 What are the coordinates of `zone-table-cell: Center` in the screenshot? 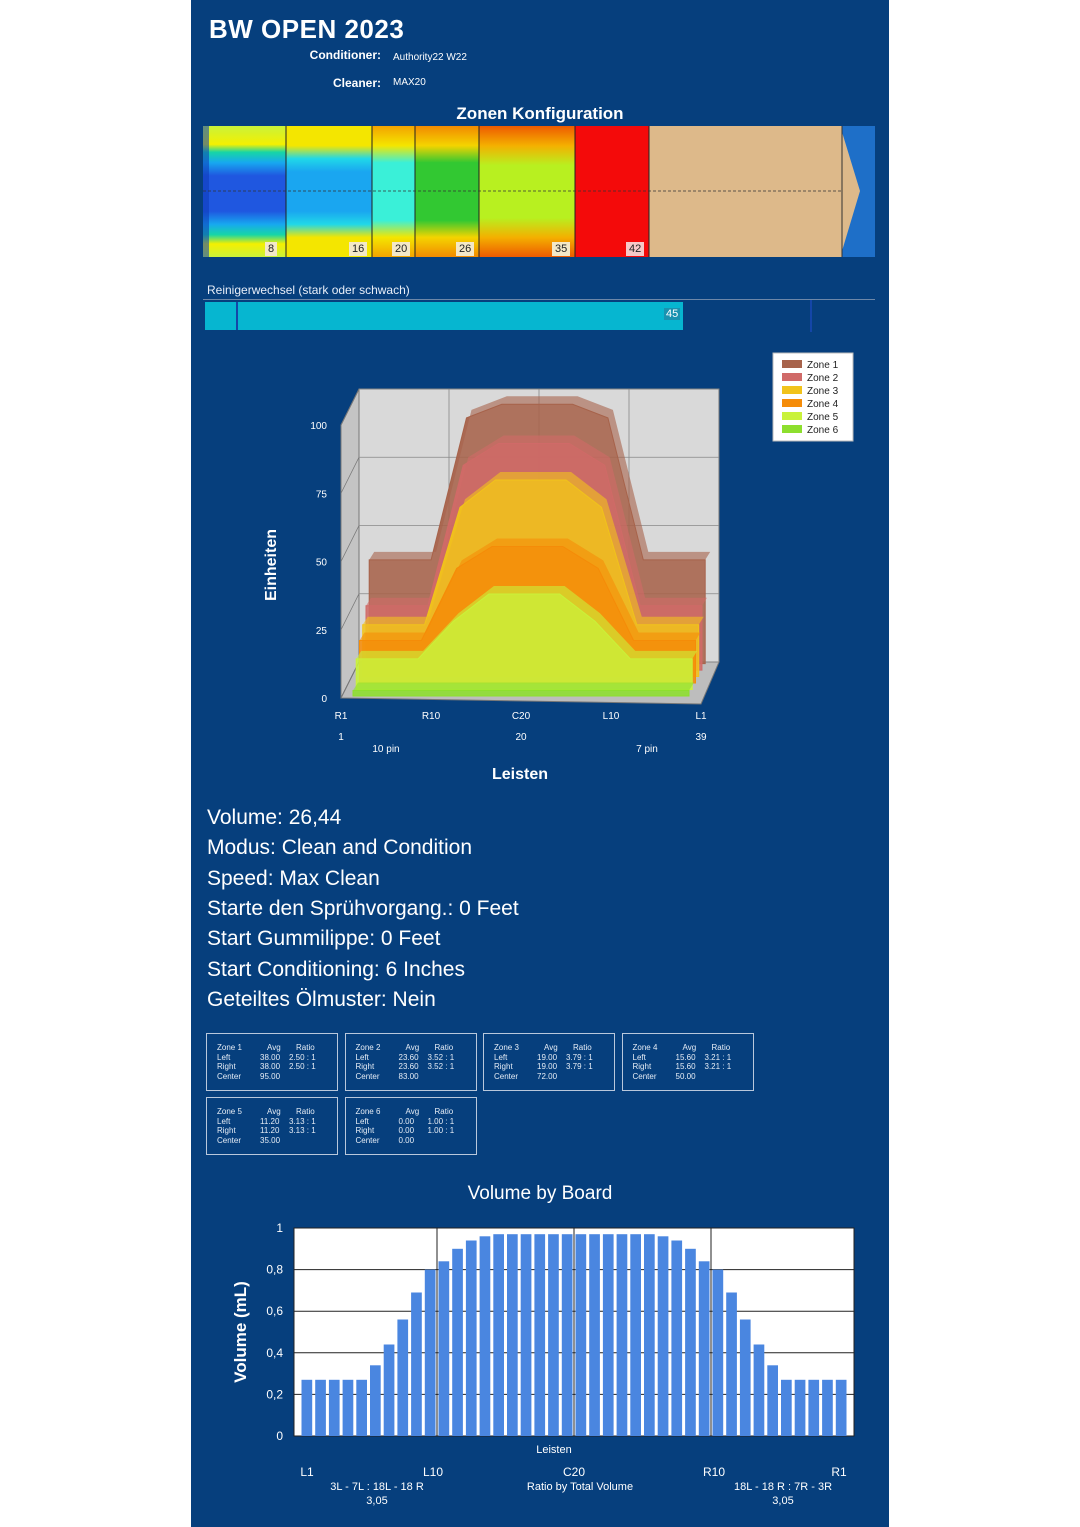 It's located at (367, 1140).